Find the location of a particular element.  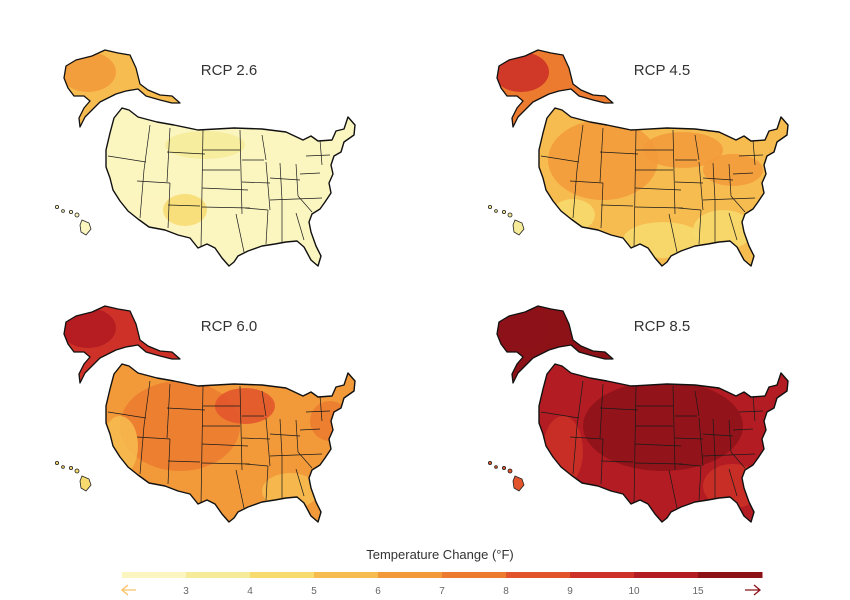

panel-title: RCP 8.5 is located at coordinates (662, 326).